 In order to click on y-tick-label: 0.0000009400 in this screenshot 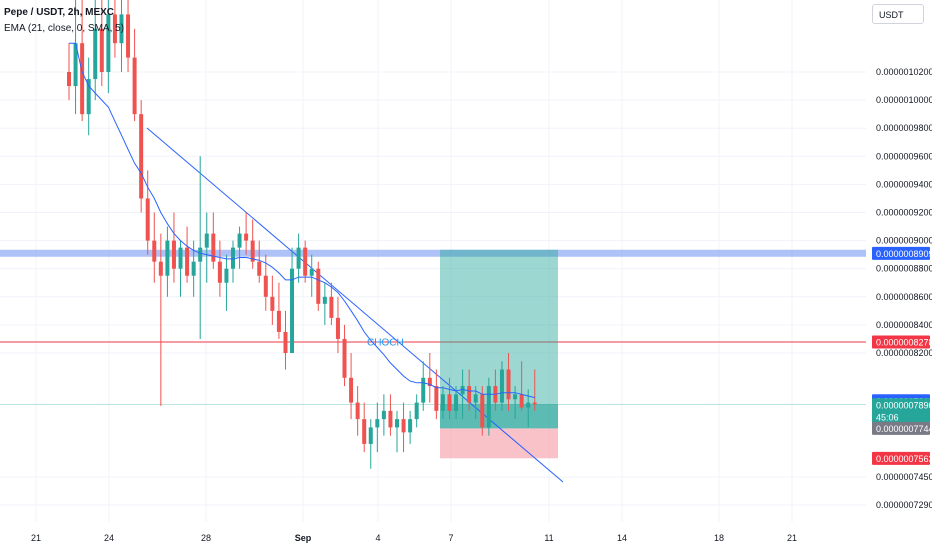, I will do `click(904, 184)`.